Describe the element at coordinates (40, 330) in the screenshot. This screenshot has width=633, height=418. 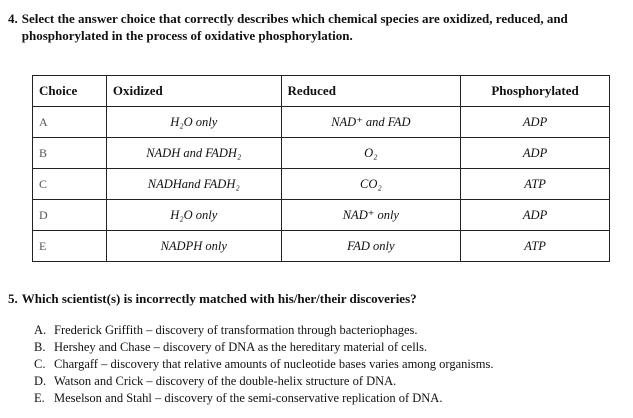
I see `option-letter: A.` at that location.